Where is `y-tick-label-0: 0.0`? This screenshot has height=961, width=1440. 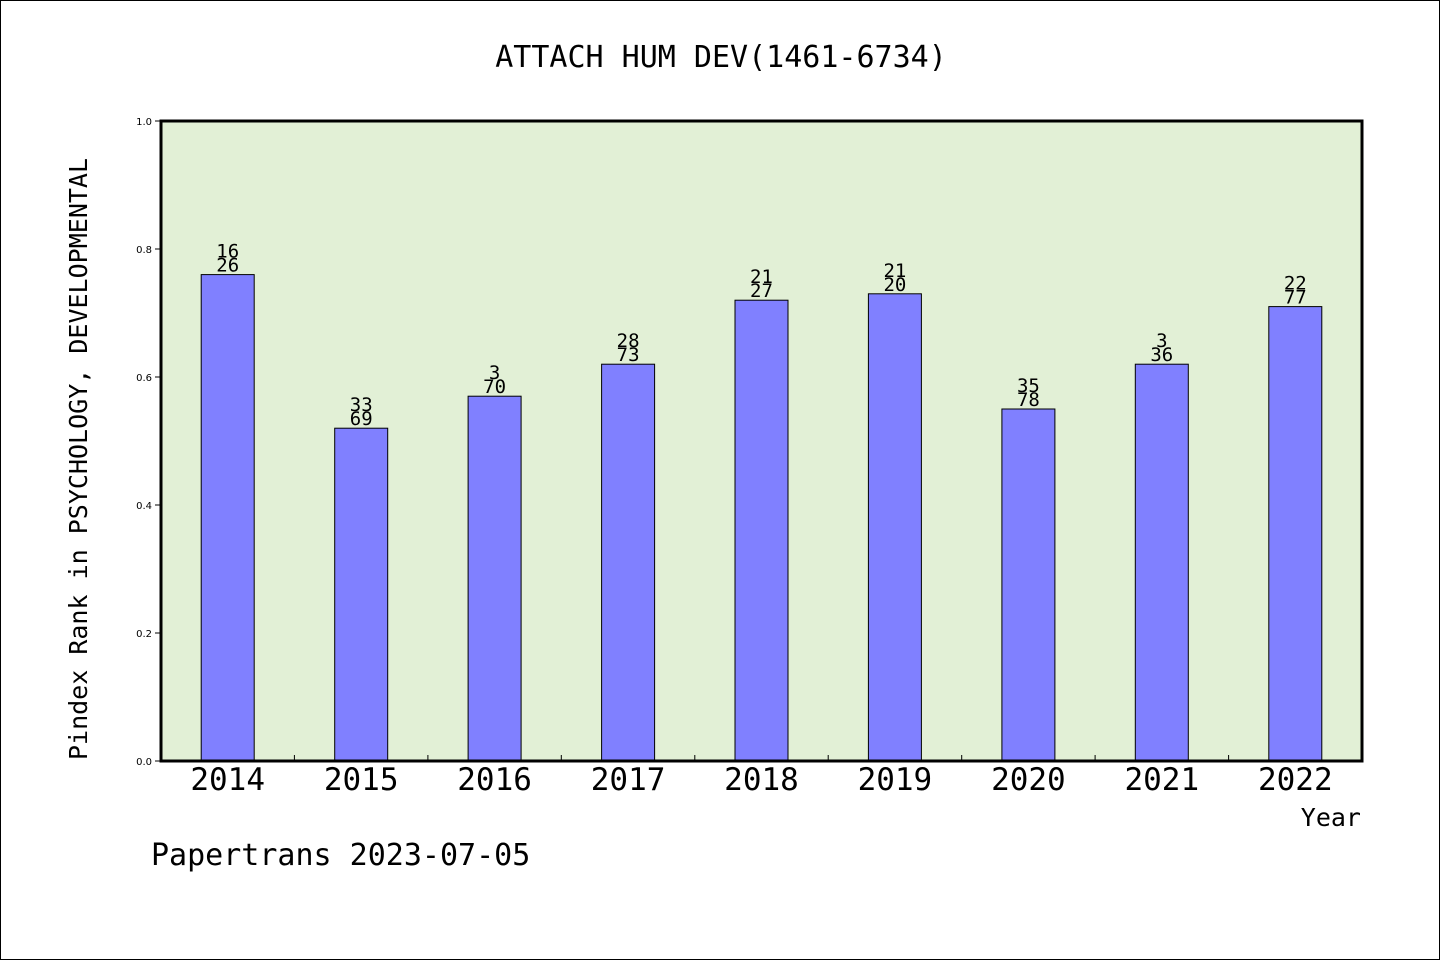
y-tick-label-0: 0.0 is located at coordinates (144, 762).